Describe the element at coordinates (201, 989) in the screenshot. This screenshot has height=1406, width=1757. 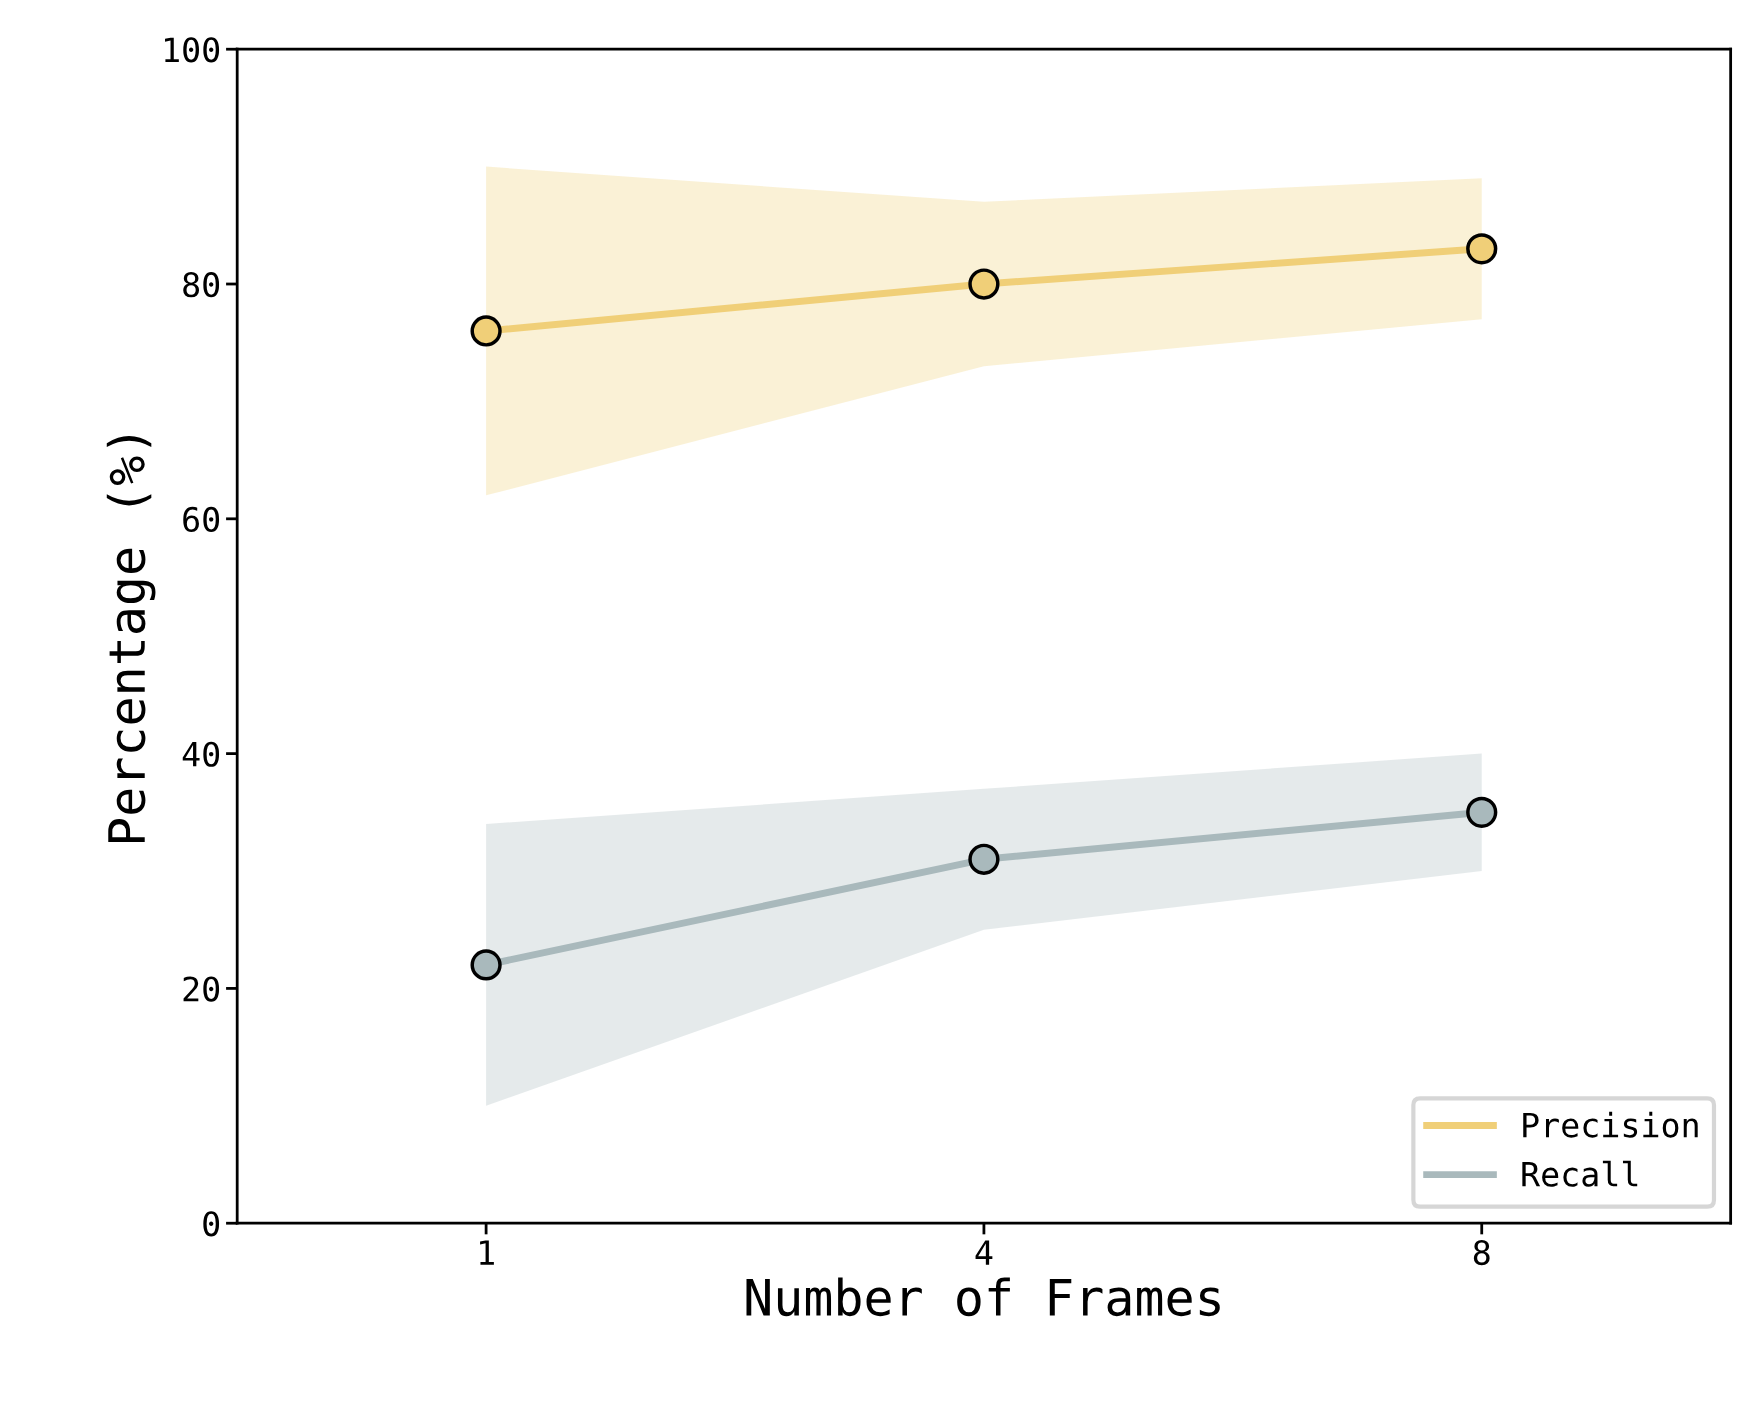
I see `y-tick-label: 20` at that location.